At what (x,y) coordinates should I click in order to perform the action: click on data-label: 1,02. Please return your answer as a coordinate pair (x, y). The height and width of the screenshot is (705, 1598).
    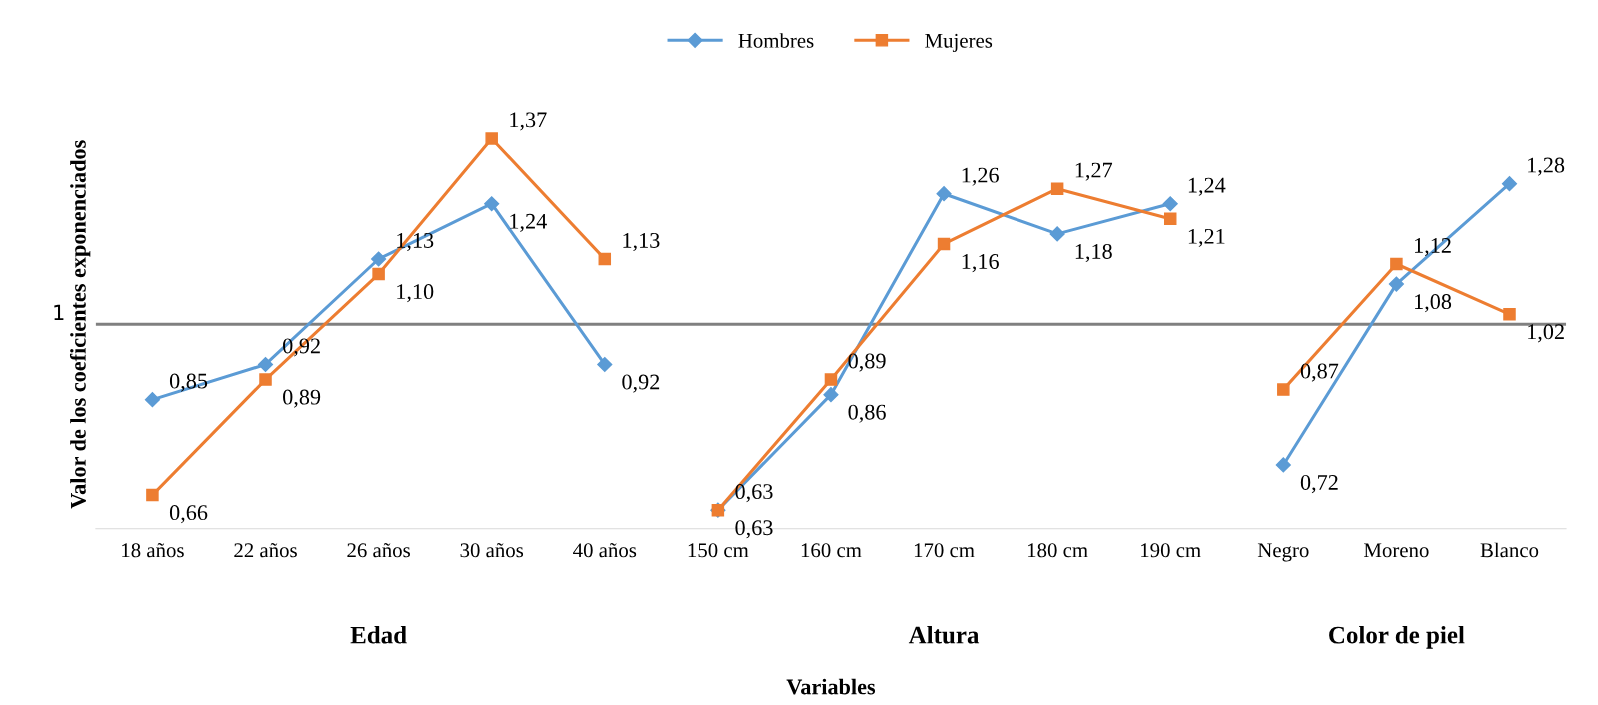
    Looking at the image, I should click on (1546, 333).